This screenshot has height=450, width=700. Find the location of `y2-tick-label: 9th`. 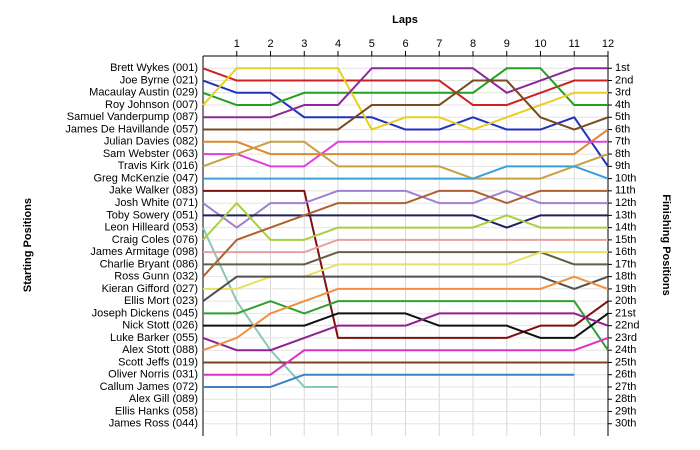

y2-tick-label: 9th is located at coordinates (622, 166).